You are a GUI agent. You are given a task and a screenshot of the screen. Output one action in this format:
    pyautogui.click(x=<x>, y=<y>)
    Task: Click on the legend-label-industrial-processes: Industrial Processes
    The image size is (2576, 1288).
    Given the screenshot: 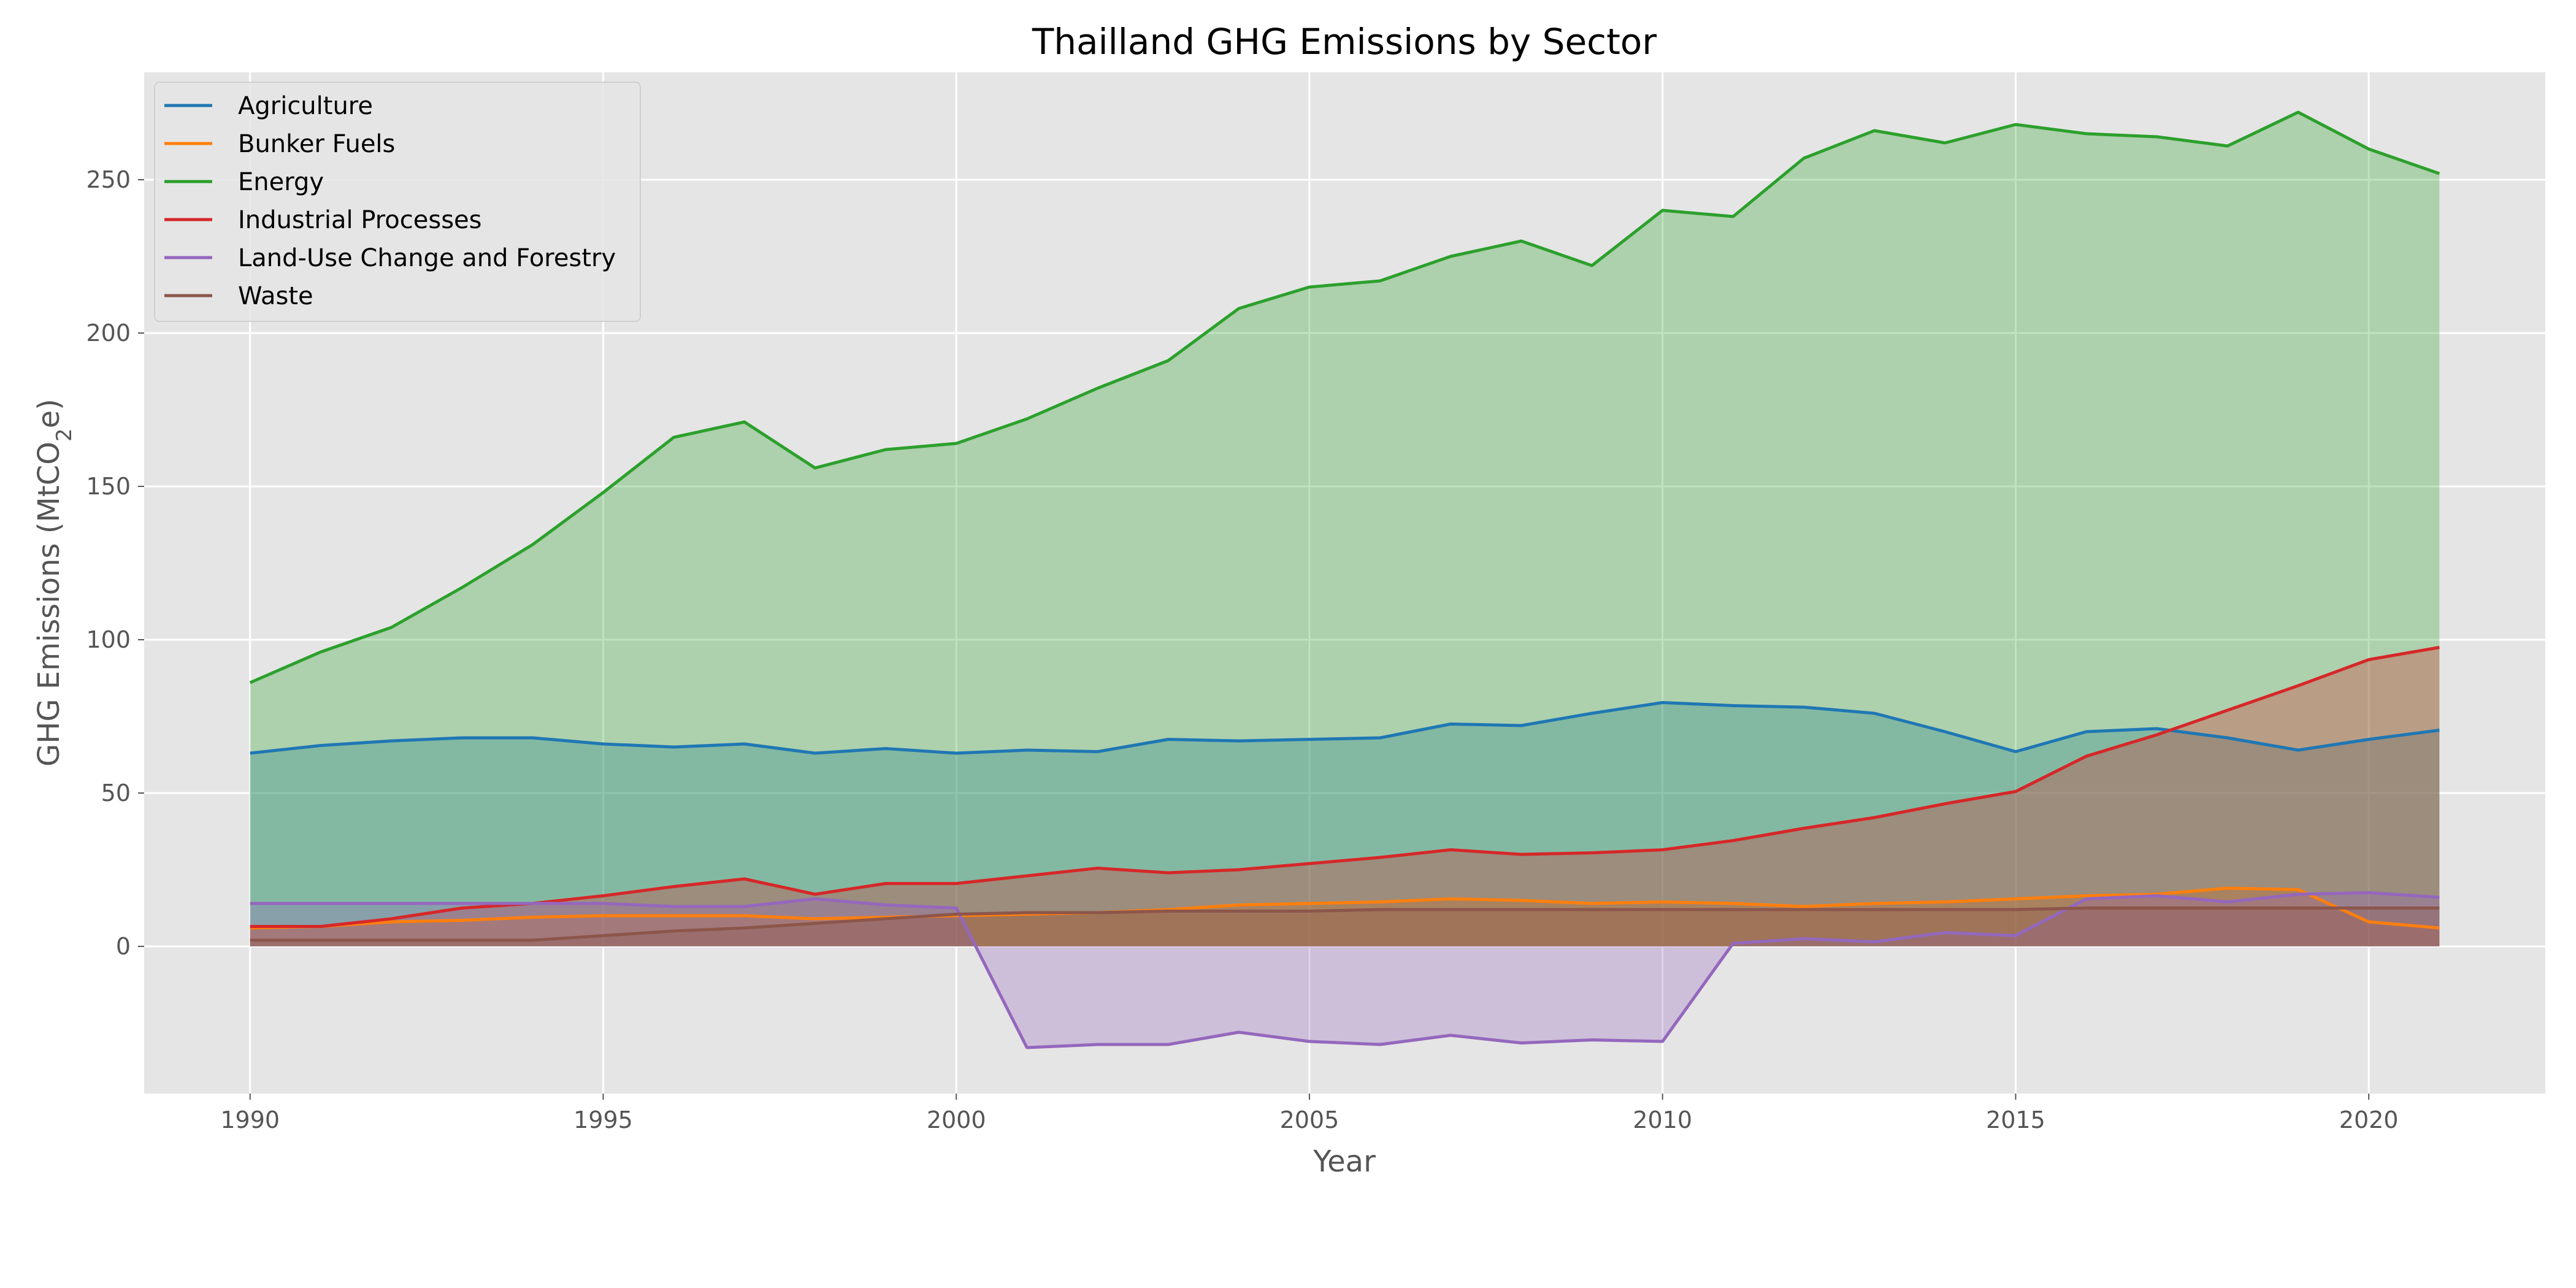 What is the action you would take?
    pyautogui.click(x=360, y=220)
    